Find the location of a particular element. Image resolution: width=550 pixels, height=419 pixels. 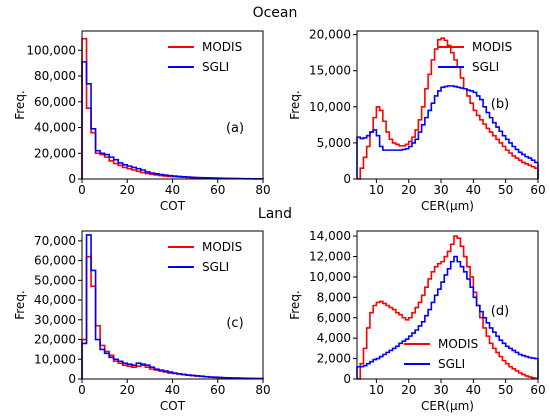

section-title-land: Land is located at coordinates (275, 214).